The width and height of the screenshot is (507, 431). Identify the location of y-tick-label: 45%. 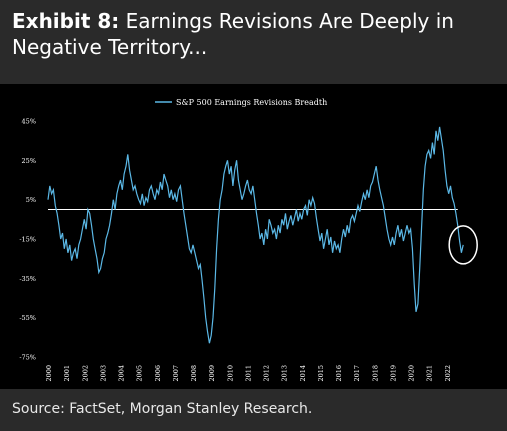
(29, 122).